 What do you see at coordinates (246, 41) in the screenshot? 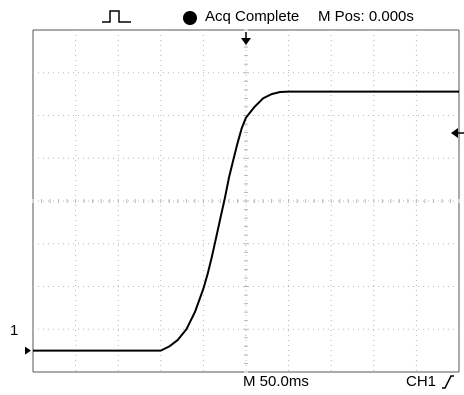
I see `trigger-position-arrow` at bounding box center [246, 41].